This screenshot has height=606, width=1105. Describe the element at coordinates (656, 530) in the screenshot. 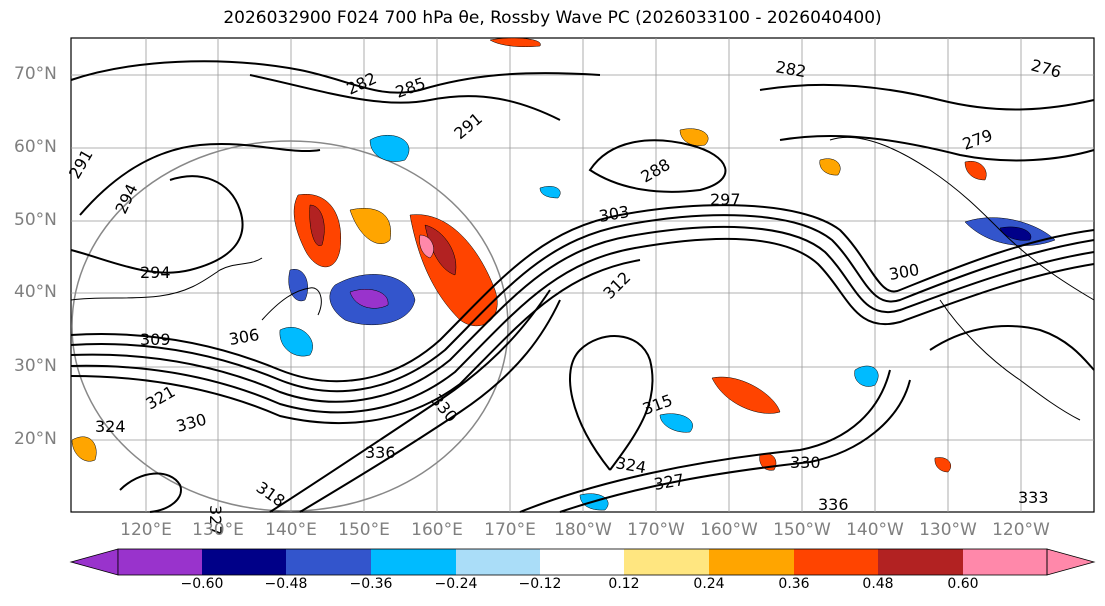

I see `lon-label: 170°W` at that location.